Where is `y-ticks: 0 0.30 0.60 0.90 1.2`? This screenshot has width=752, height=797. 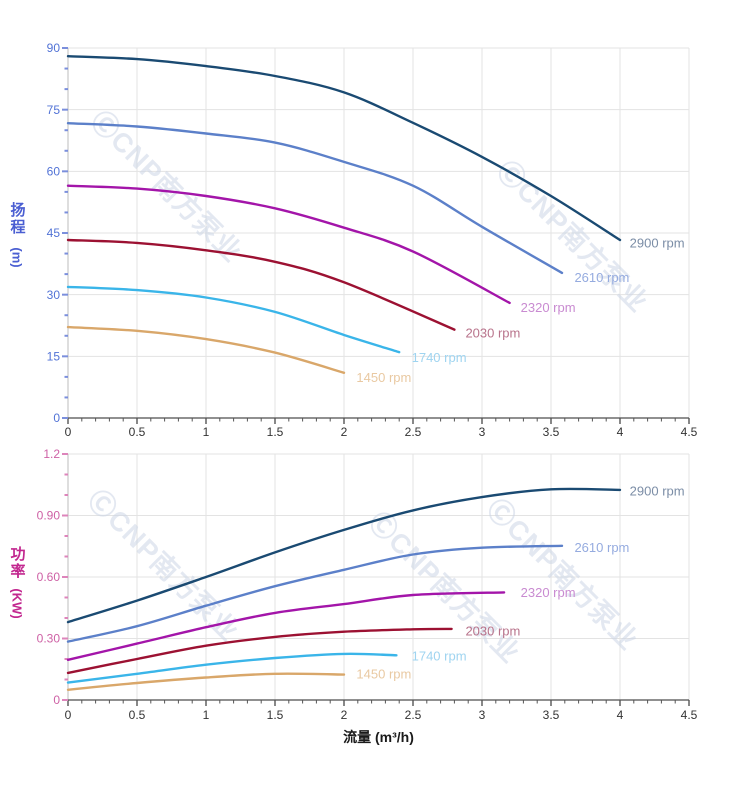
y-ticks: 0 0.30 0.60 0.90 1.2 is located at coordinates (52, 577).